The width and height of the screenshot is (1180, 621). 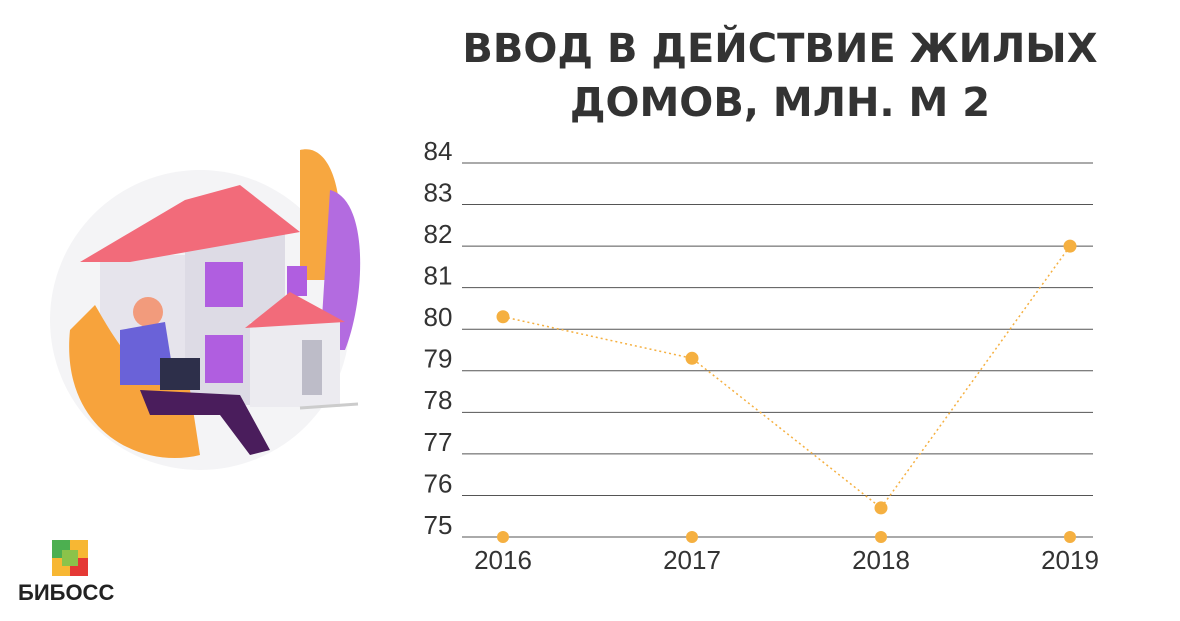 I want to click on x-tick-label: 2019, so click(x=1070, y=560).